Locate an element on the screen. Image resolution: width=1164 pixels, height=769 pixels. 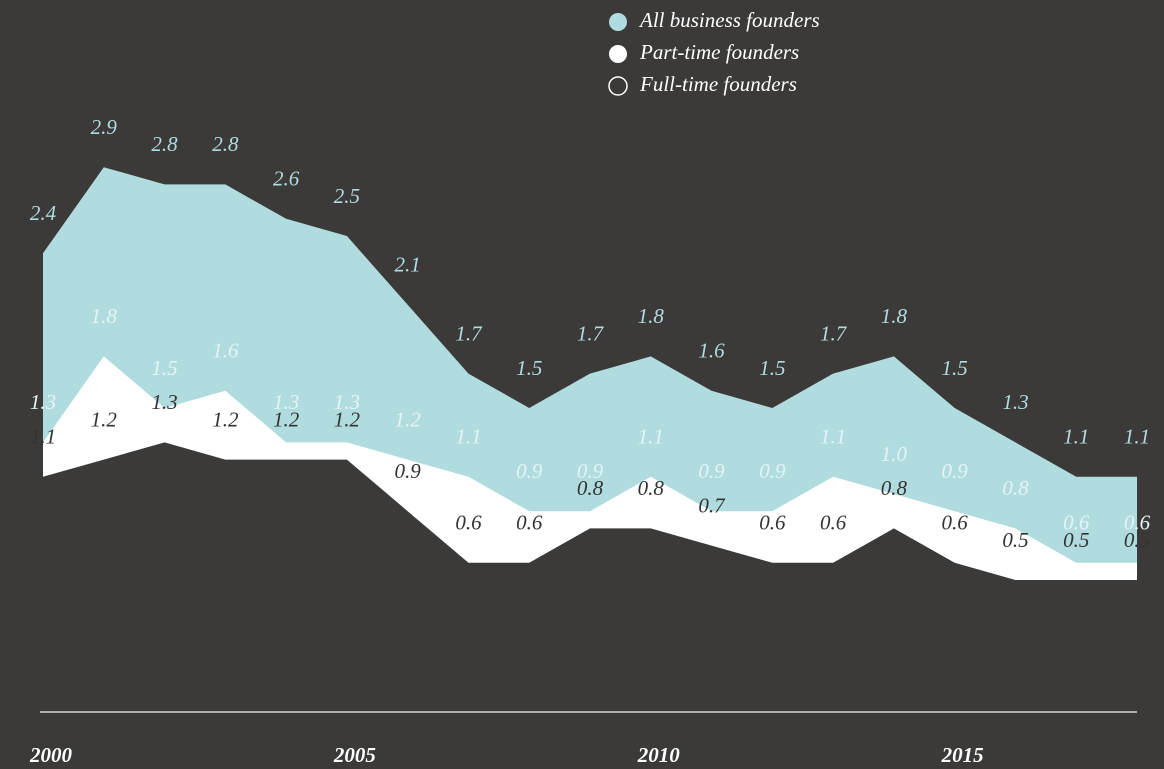
x-tick-label: 2010 is located at coordinates (659, 755).